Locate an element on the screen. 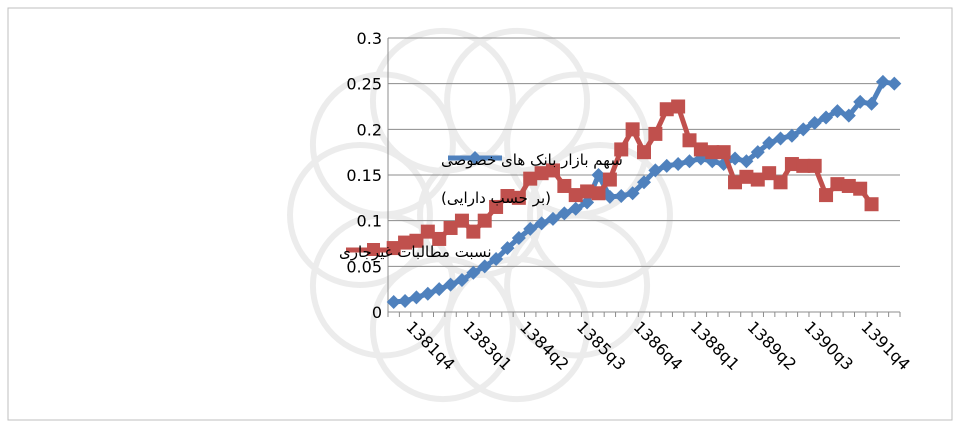 The height and width of the screenshot is (432, 960). y-tick-label: 0.2 is located at coordinates (369, 129).